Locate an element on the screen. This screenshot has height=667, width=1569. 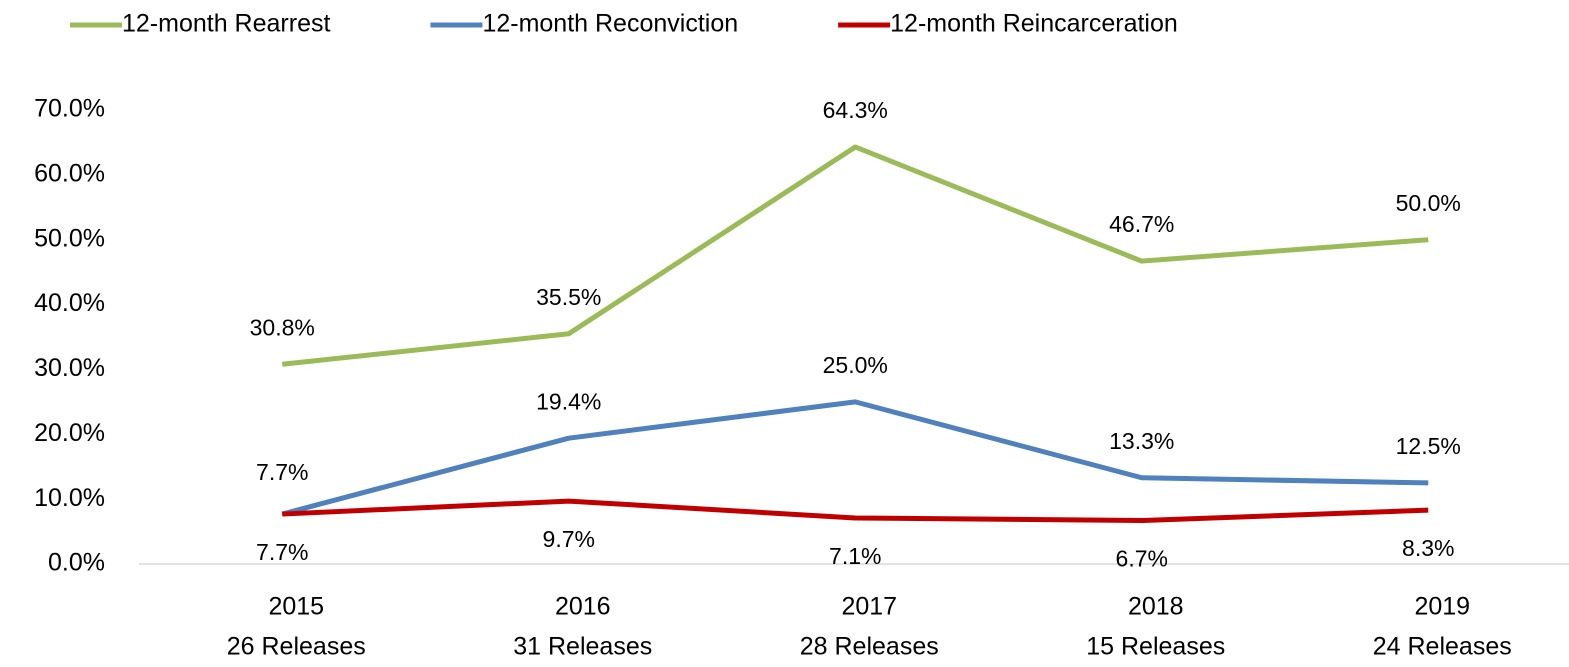
data-label: 6.7% is located at coordinates (1142, 559).